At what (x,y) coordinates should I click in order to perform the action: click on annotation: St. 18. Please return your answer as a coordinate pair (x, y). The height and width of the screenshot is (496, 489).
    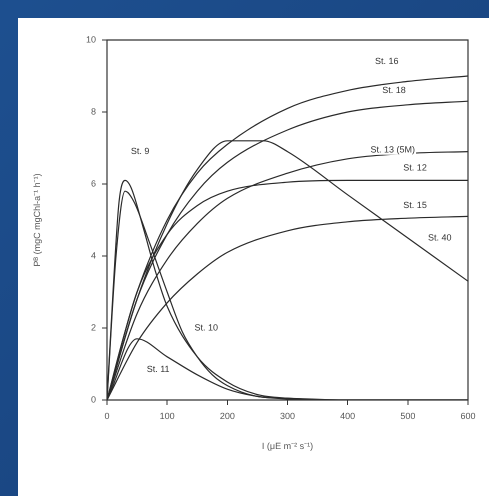
    Looking at the image, I should click on (394, 89).